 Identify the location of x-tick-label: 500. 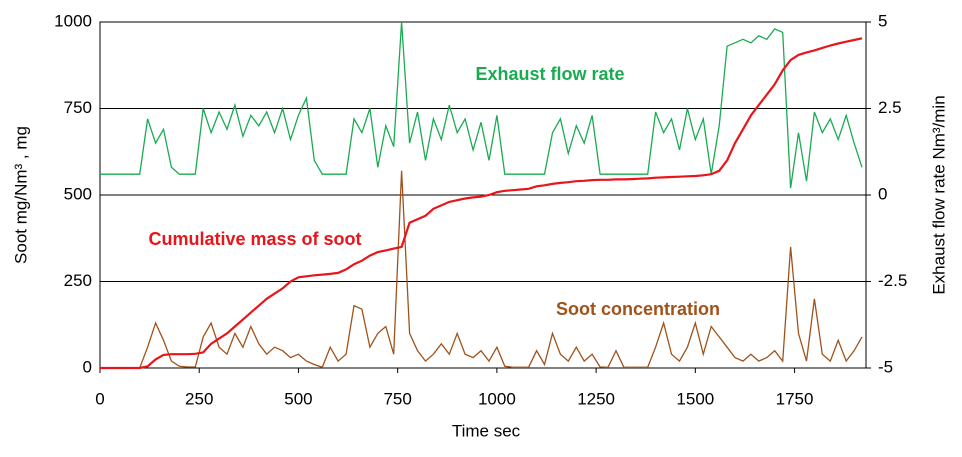
(298, 398).